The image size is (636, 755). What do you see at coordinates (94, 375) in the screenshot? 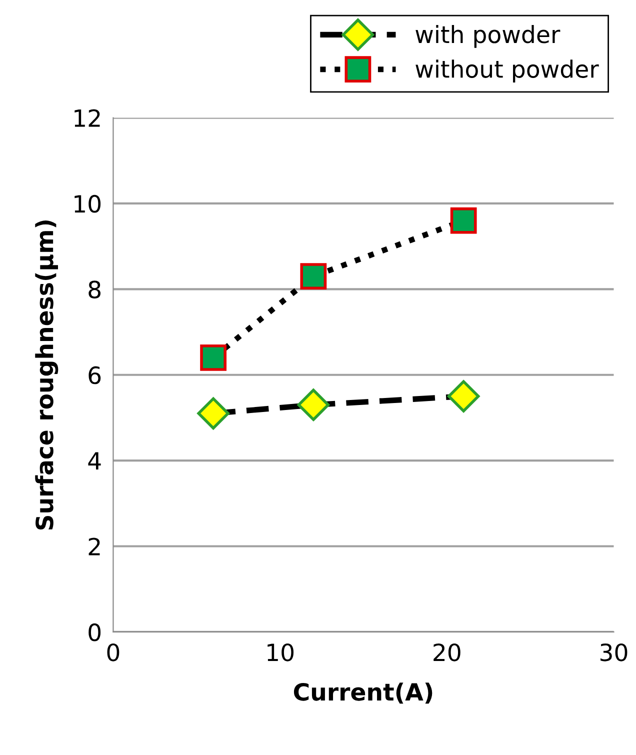
I see `y-tick-label: 6` at bounding box center [94, 375].